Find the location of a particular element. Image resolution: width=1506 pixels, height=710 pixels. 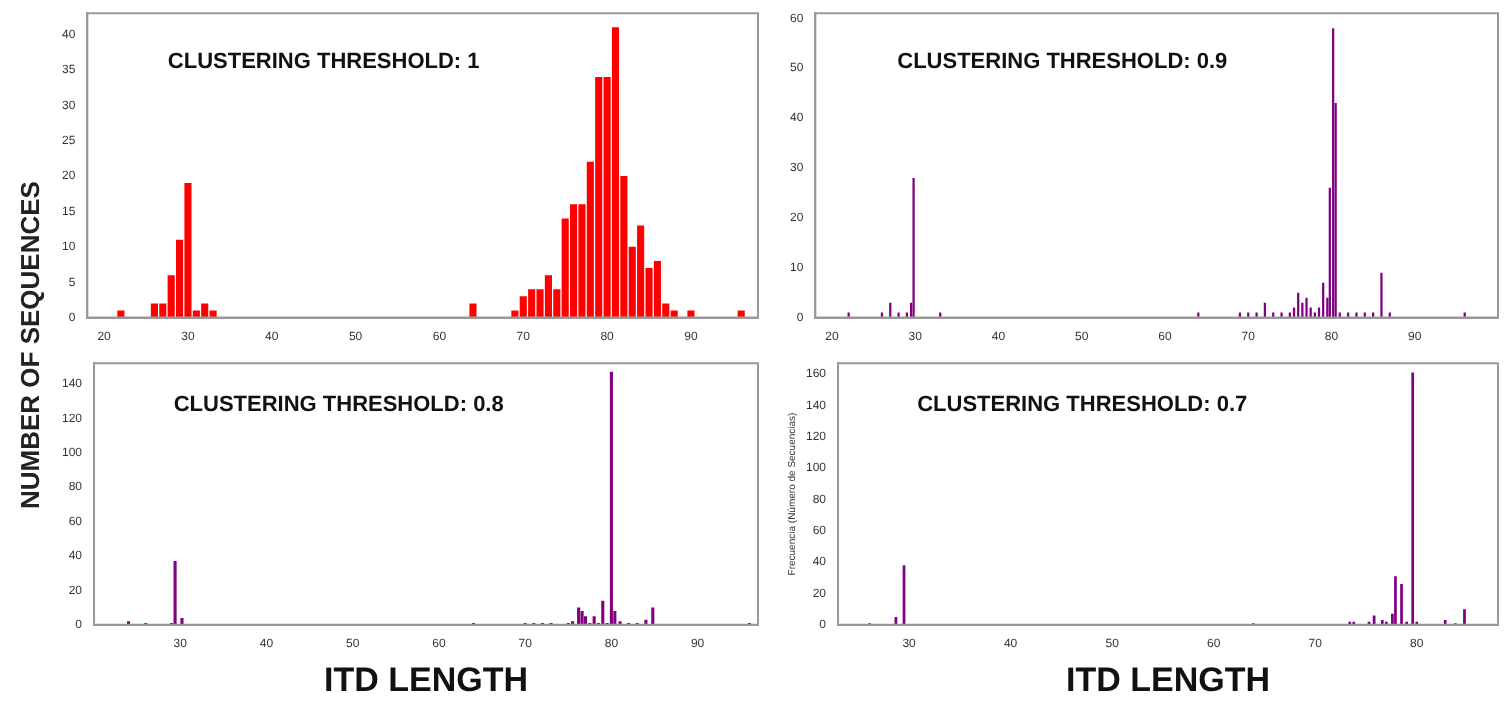

text: CLUSTERING THRESHOLD: 0.7 is located at coordinates (1082, 405).